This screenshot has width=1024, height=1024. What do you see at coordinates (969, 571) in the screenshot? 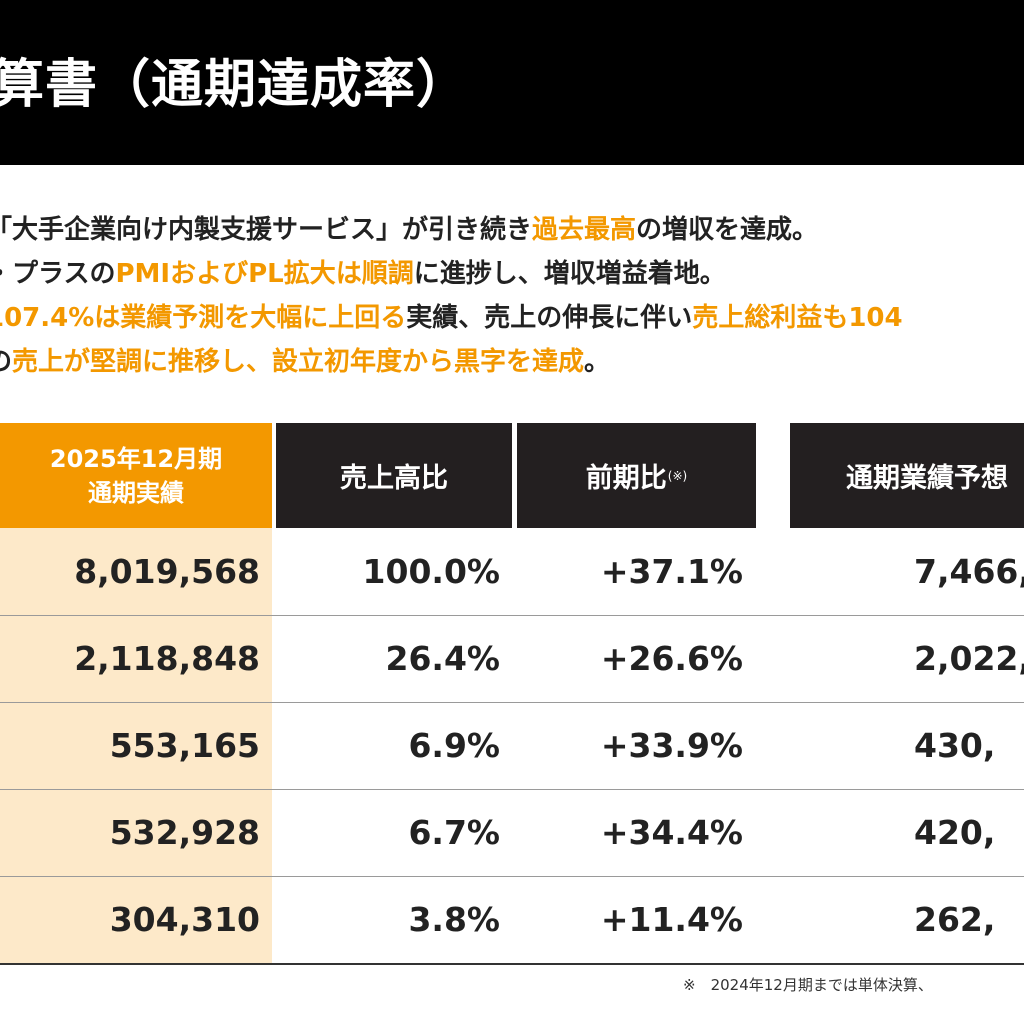
I see `cell-forecast: 7,466,` at bounding box center [969, 571].